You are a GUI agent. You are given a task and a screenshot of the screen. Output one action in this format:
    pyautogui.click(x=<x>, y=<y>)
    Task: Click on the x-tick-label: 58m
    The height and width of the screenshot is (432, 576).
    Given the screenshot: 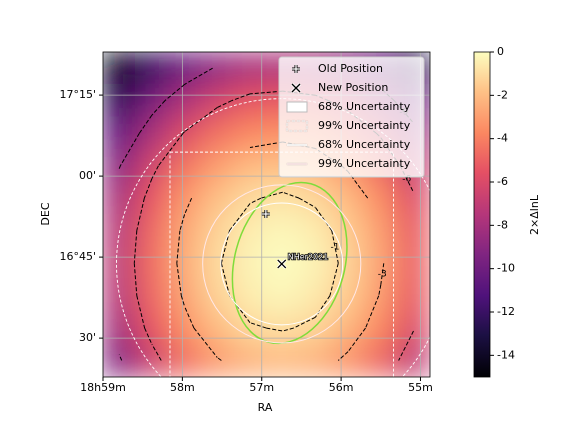 What is the action you would take?
    pyautogui.click(x=182, y=387)
    